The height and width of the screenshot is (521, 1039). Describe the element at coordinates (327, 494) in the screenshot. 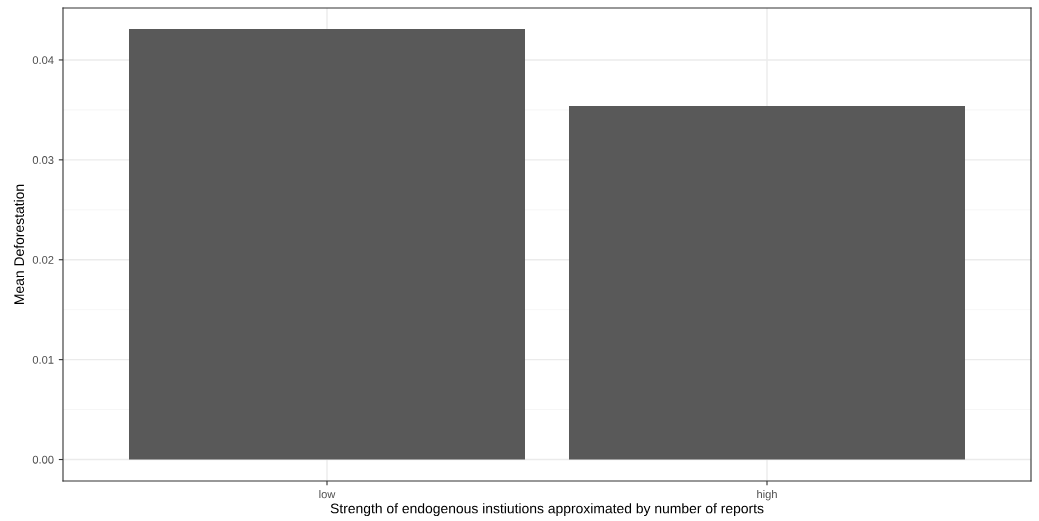

I see `x-tick-label: low` at that location.